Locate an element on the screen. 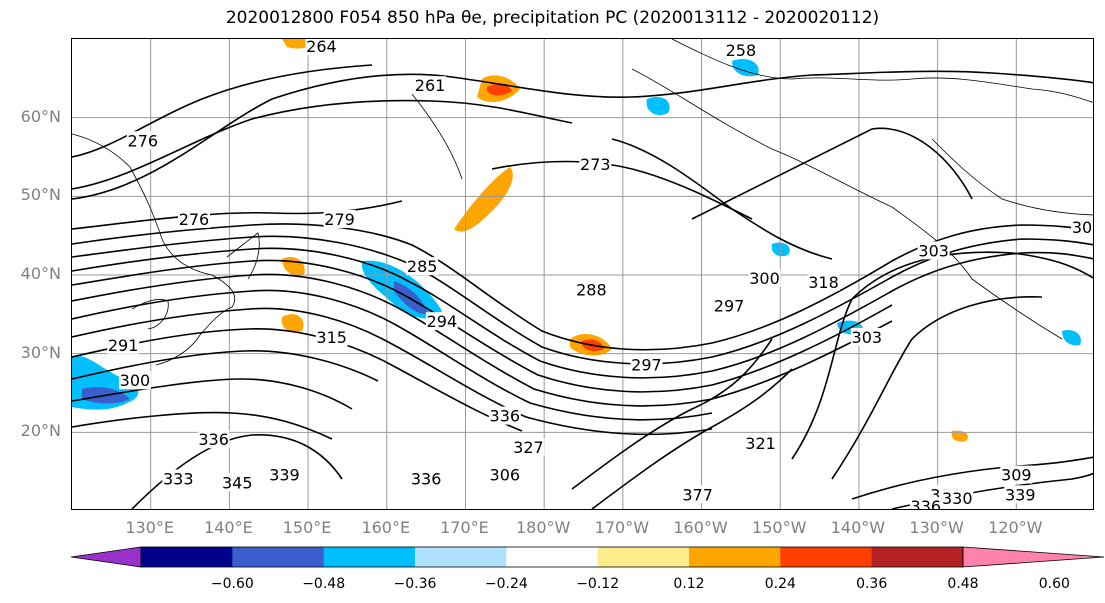  longitude-label: 150°W is located at coordinates (779, 527).